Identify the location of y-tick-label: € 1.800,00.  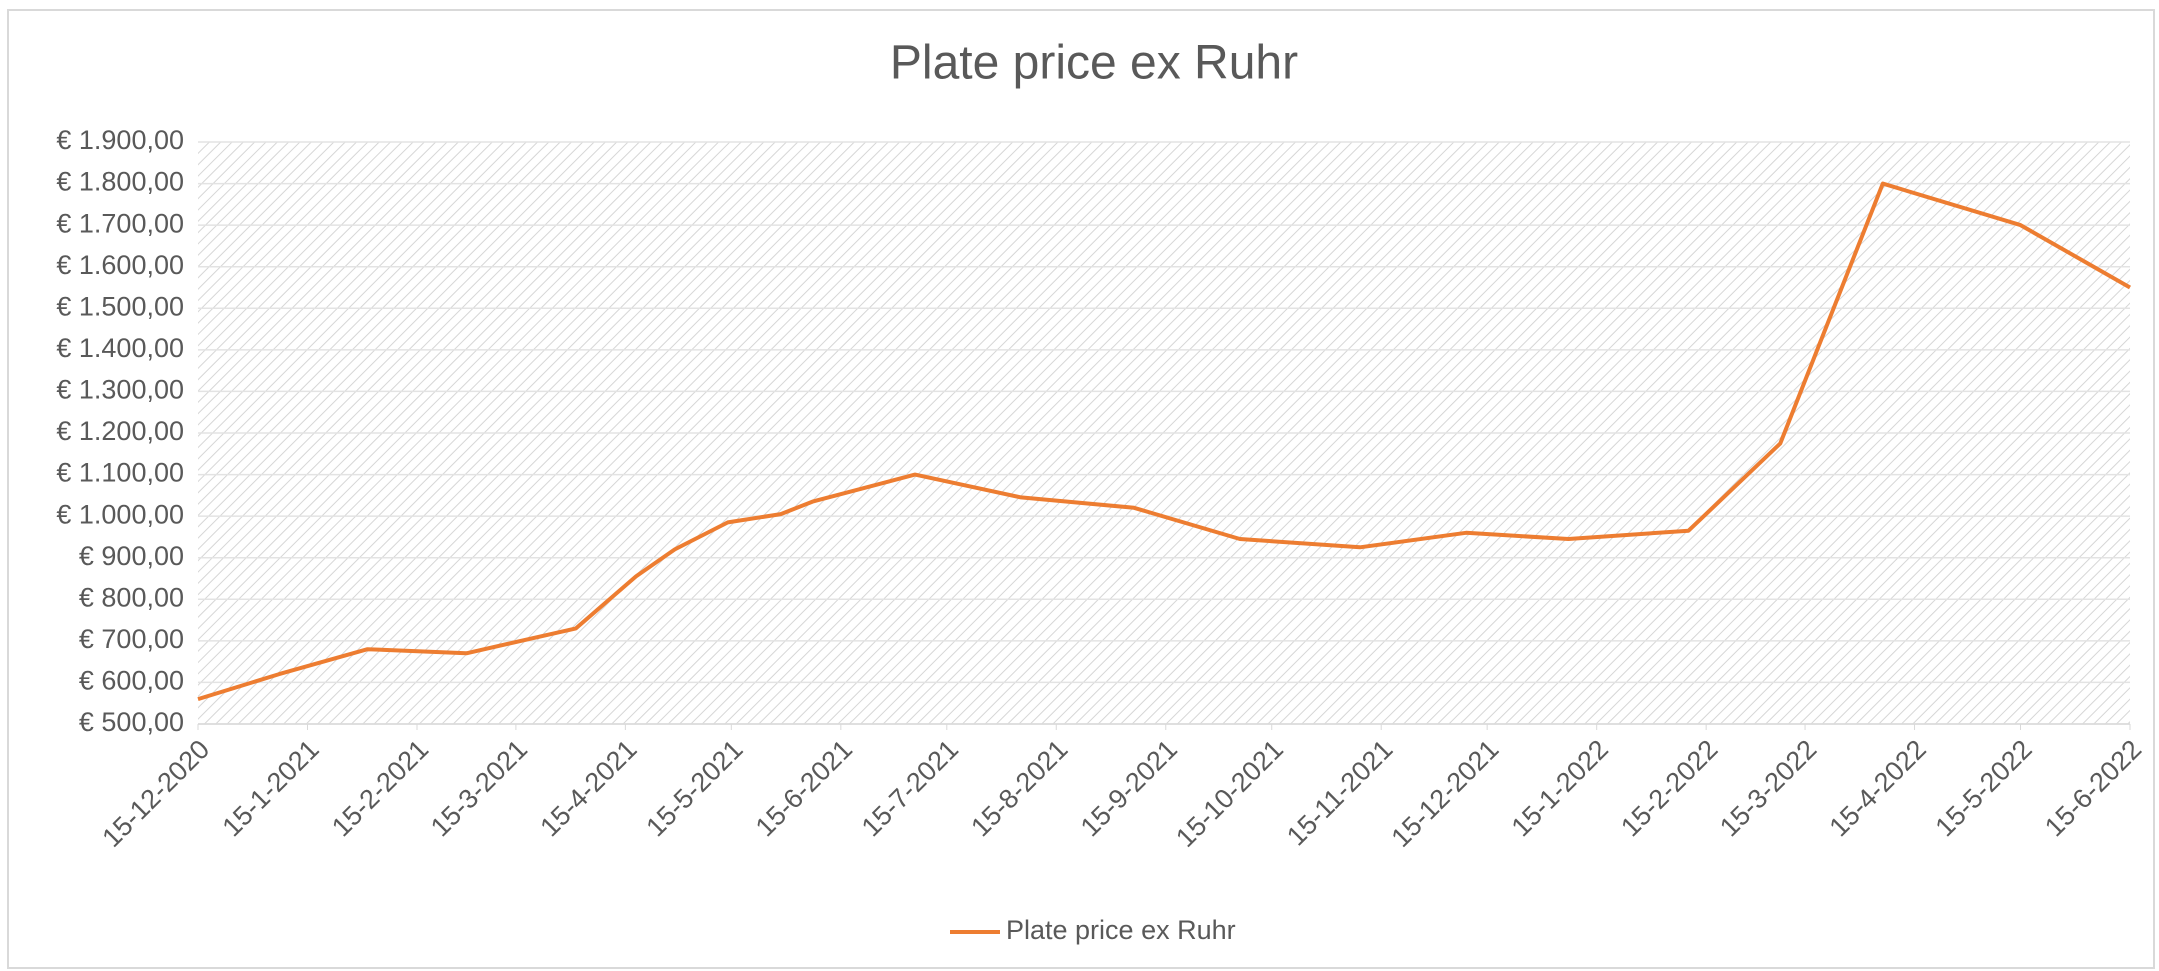
(120, 182).